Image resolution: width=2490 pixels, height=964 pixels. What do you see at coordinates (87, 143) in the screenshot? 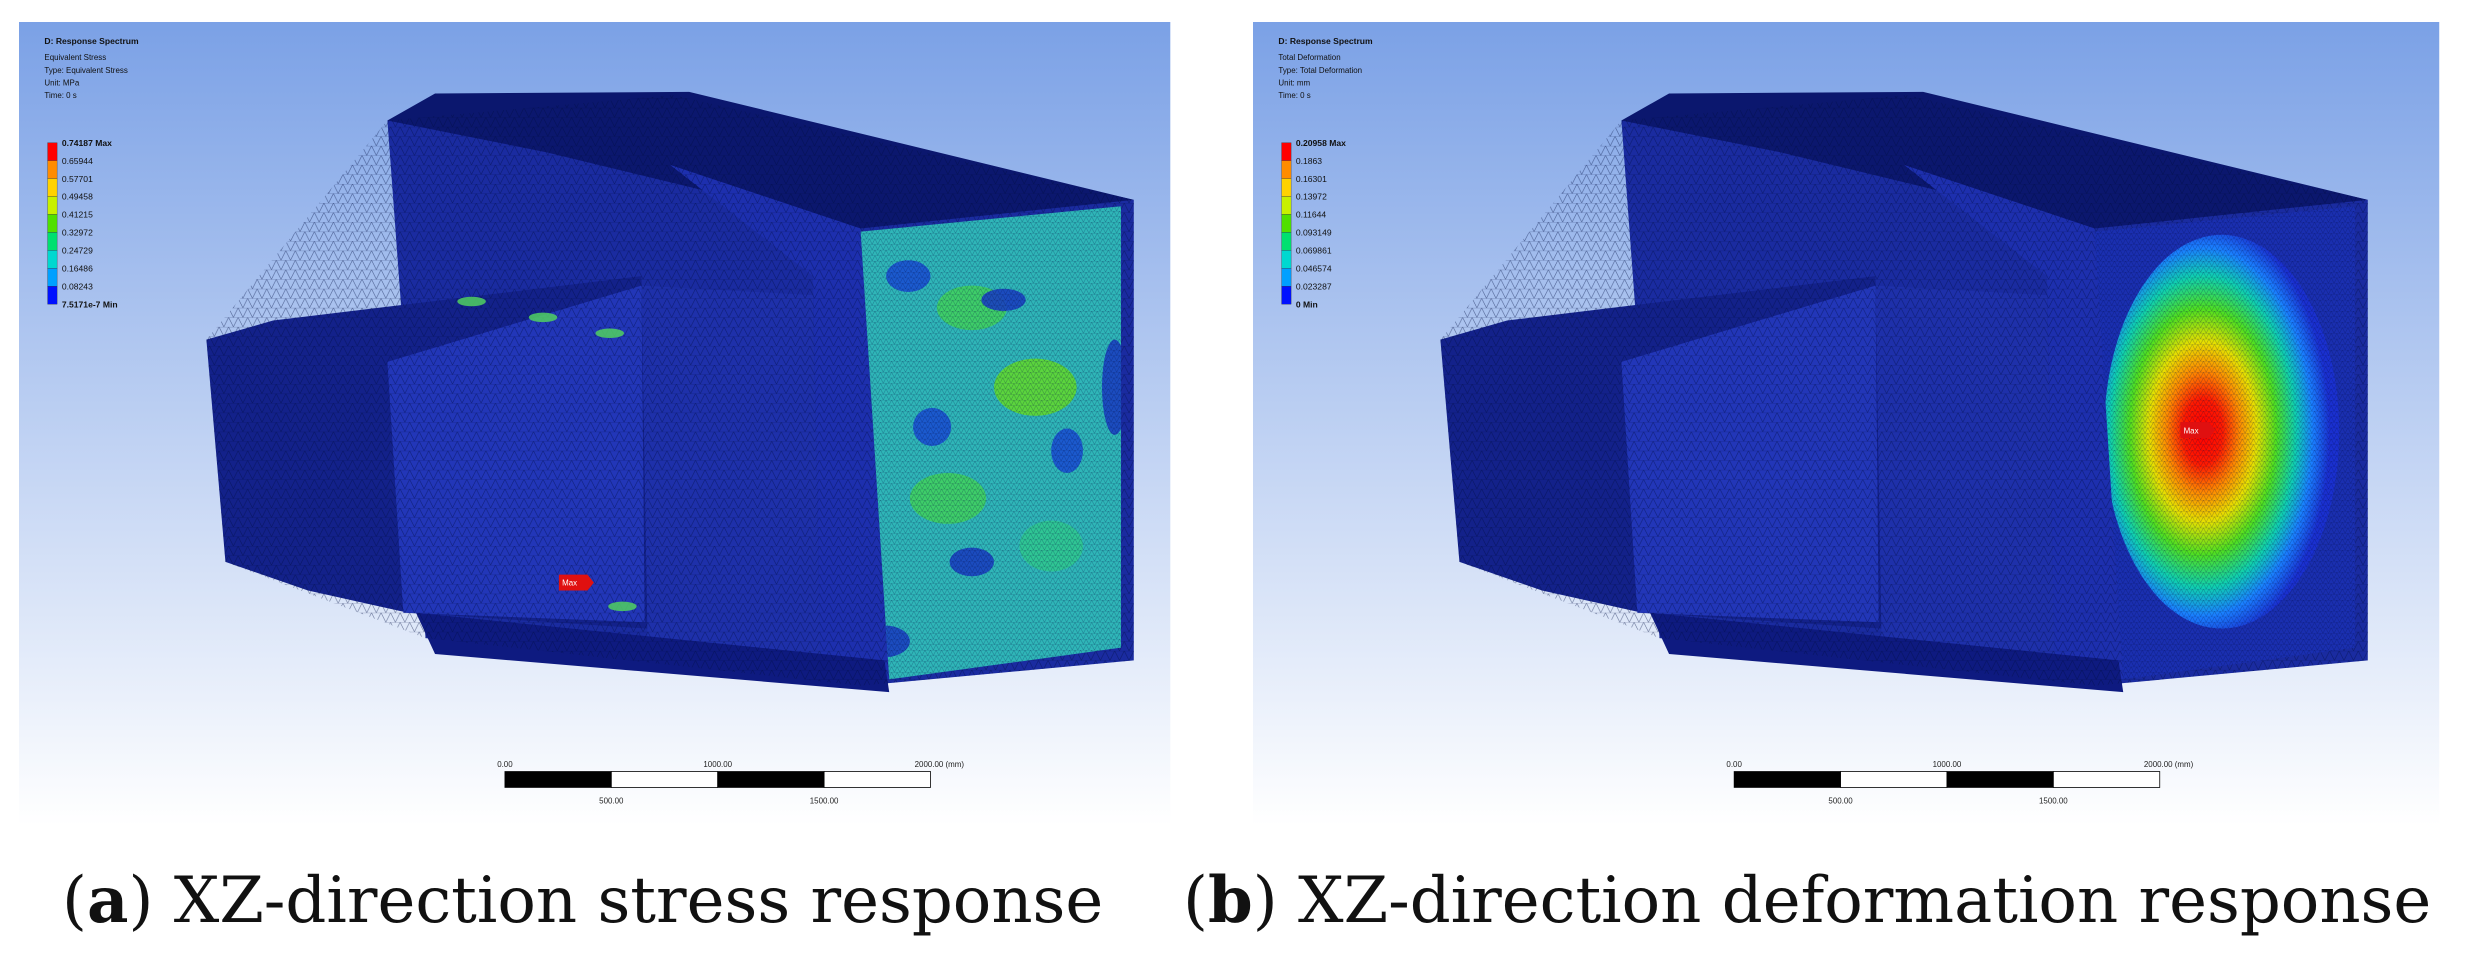
I see `legend-label: 0.74187 Max` at bounding box center [87, 143].